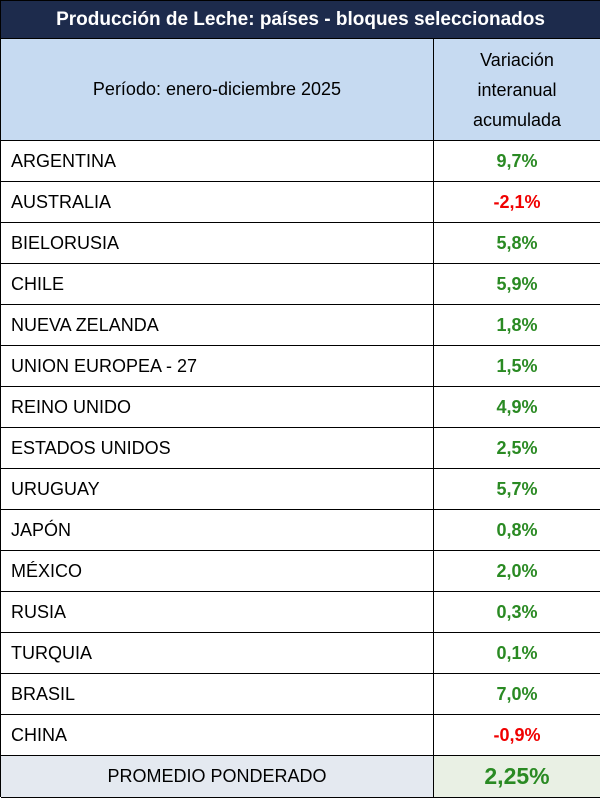  What do you see at coordinates (217, 407) in the screenshot?
I see `country-name: REINO UNIDO` at bounding box center [217, 407].